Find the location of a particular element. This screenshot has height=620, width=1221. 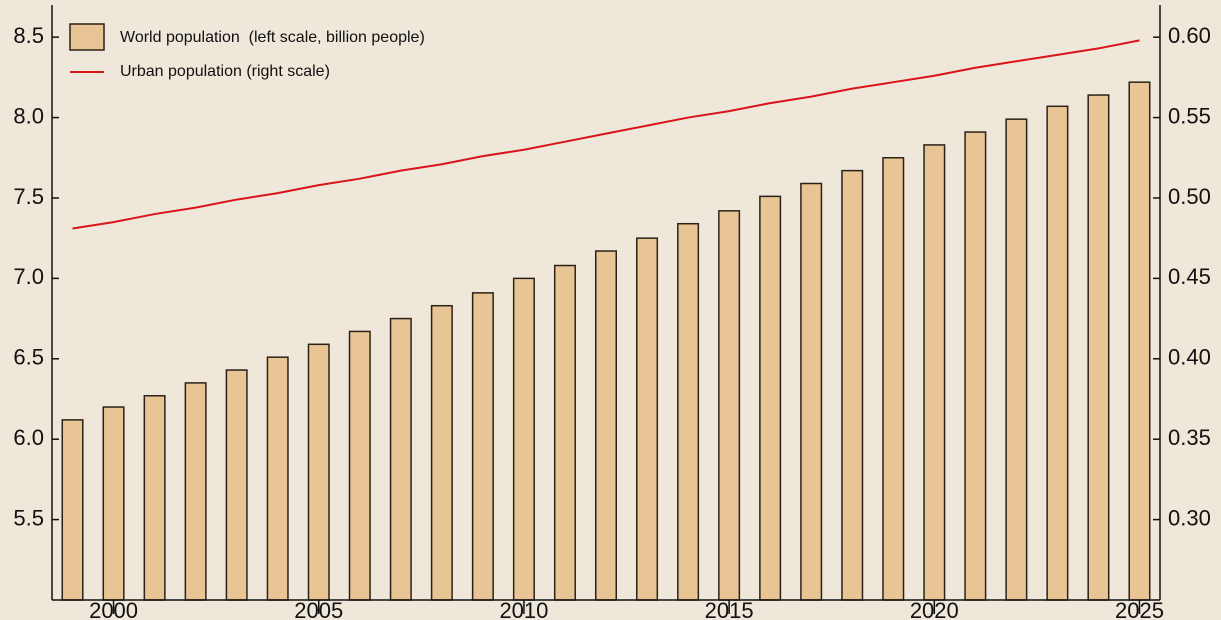

x-tick-label: 2020 is located at coordinates (934, 609).